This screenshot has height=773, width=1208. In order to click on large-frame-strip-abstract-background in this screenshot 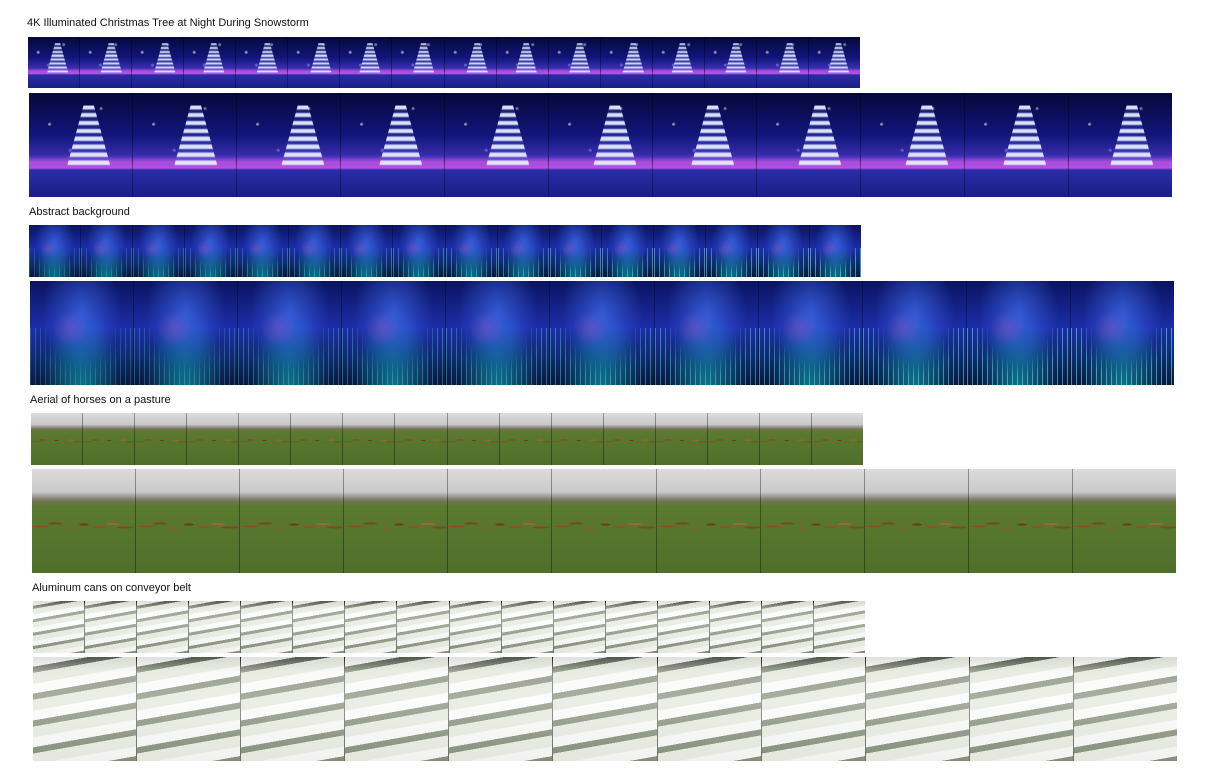, I will do `click(602, 333)`.